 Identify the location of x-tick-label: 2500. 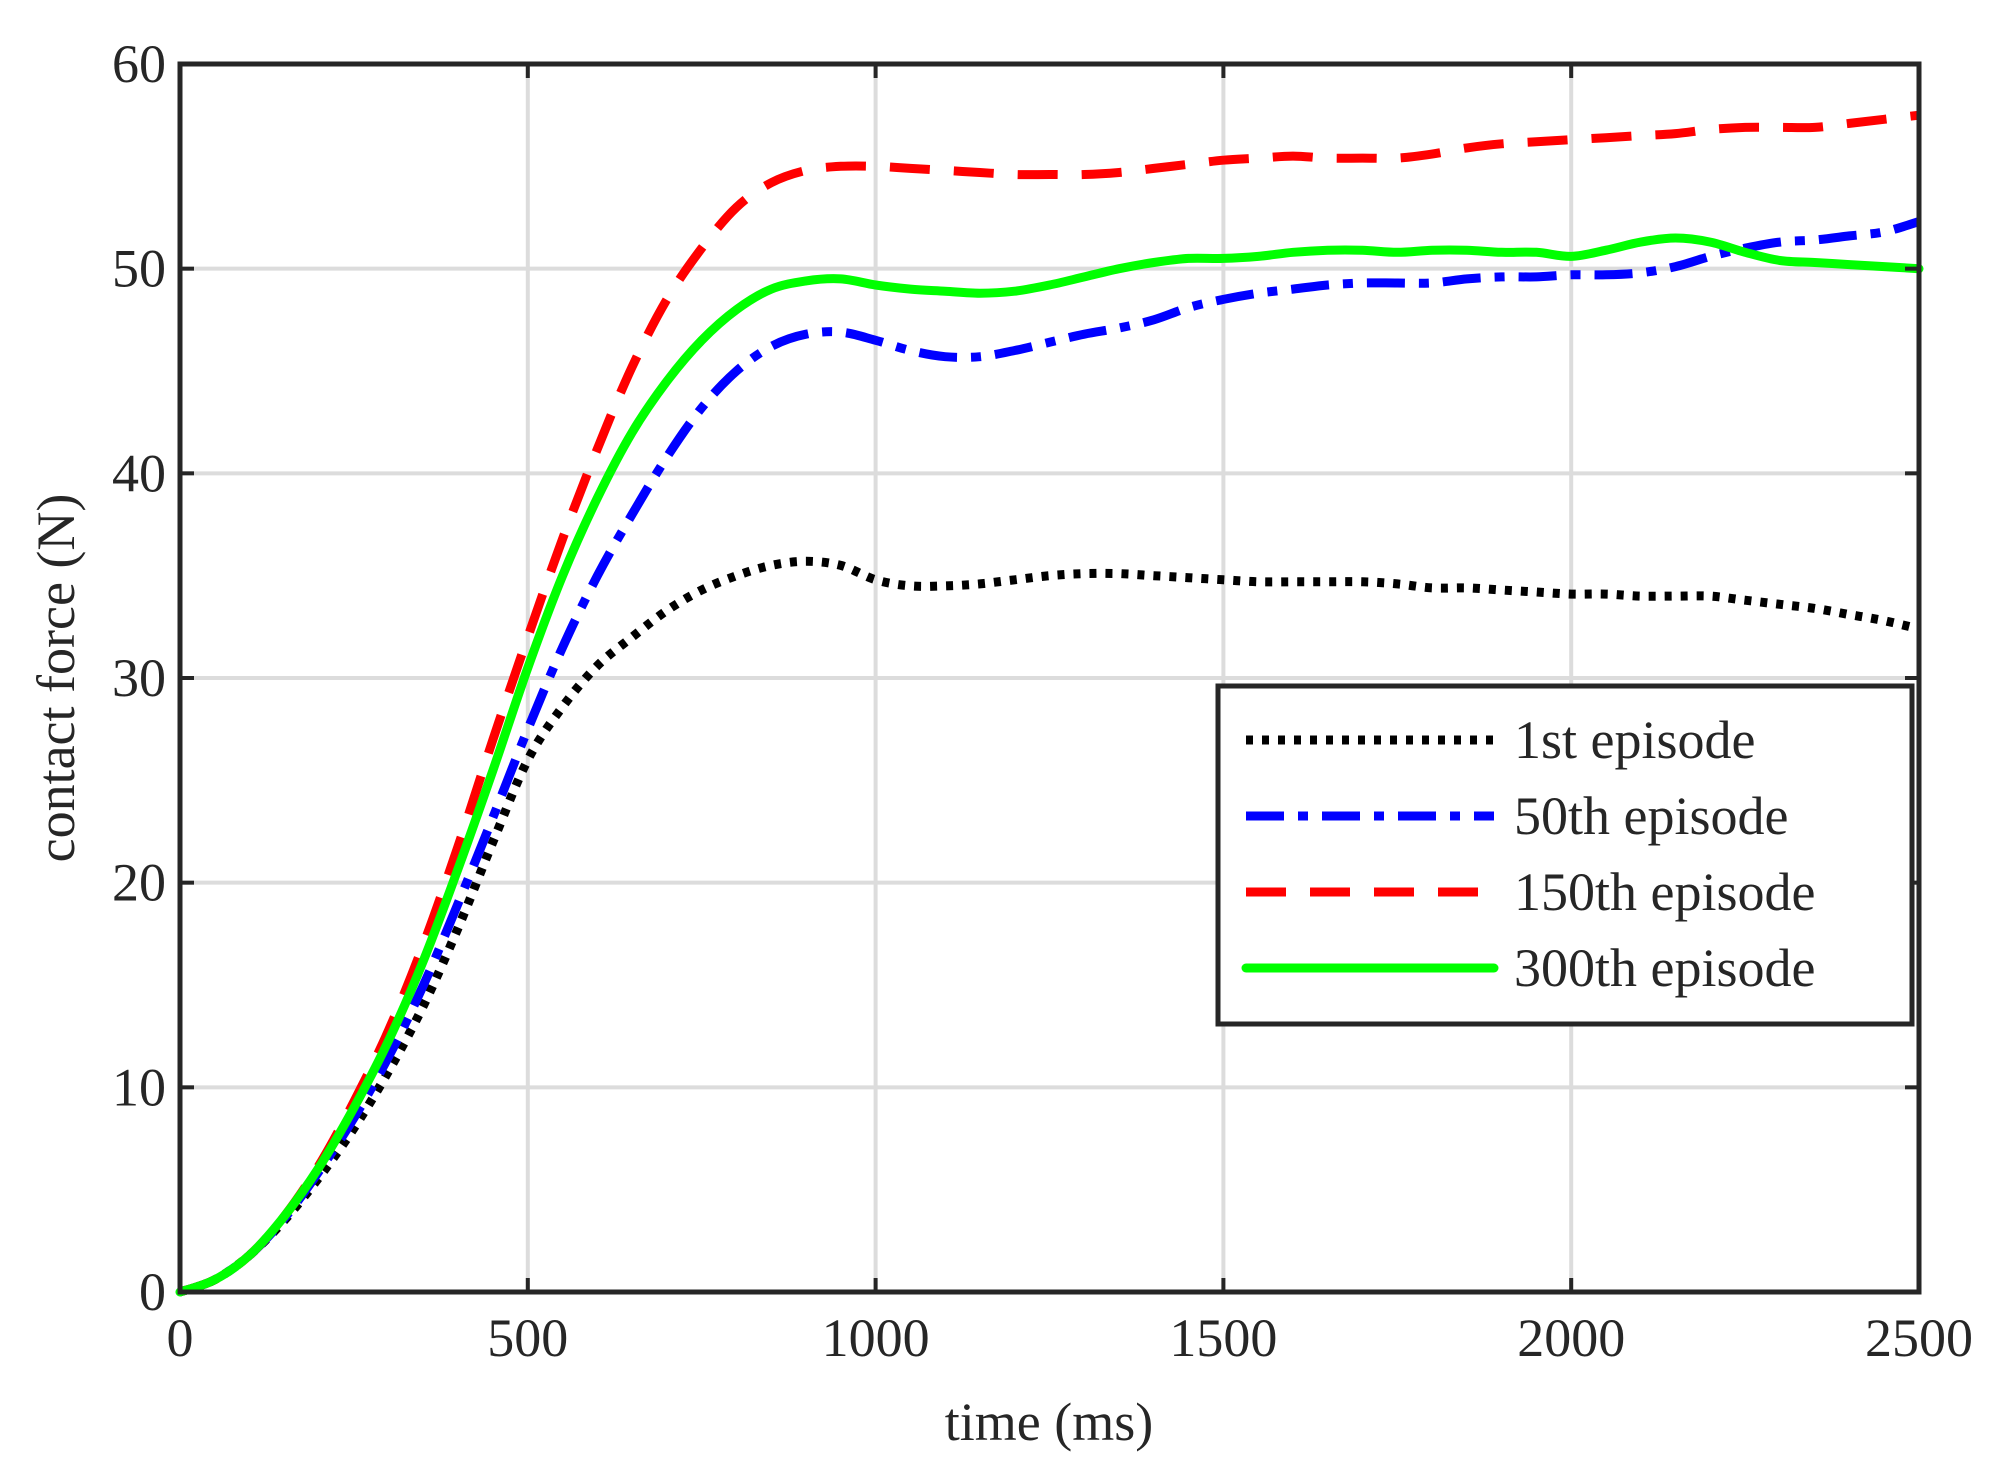
(1919, 1338).